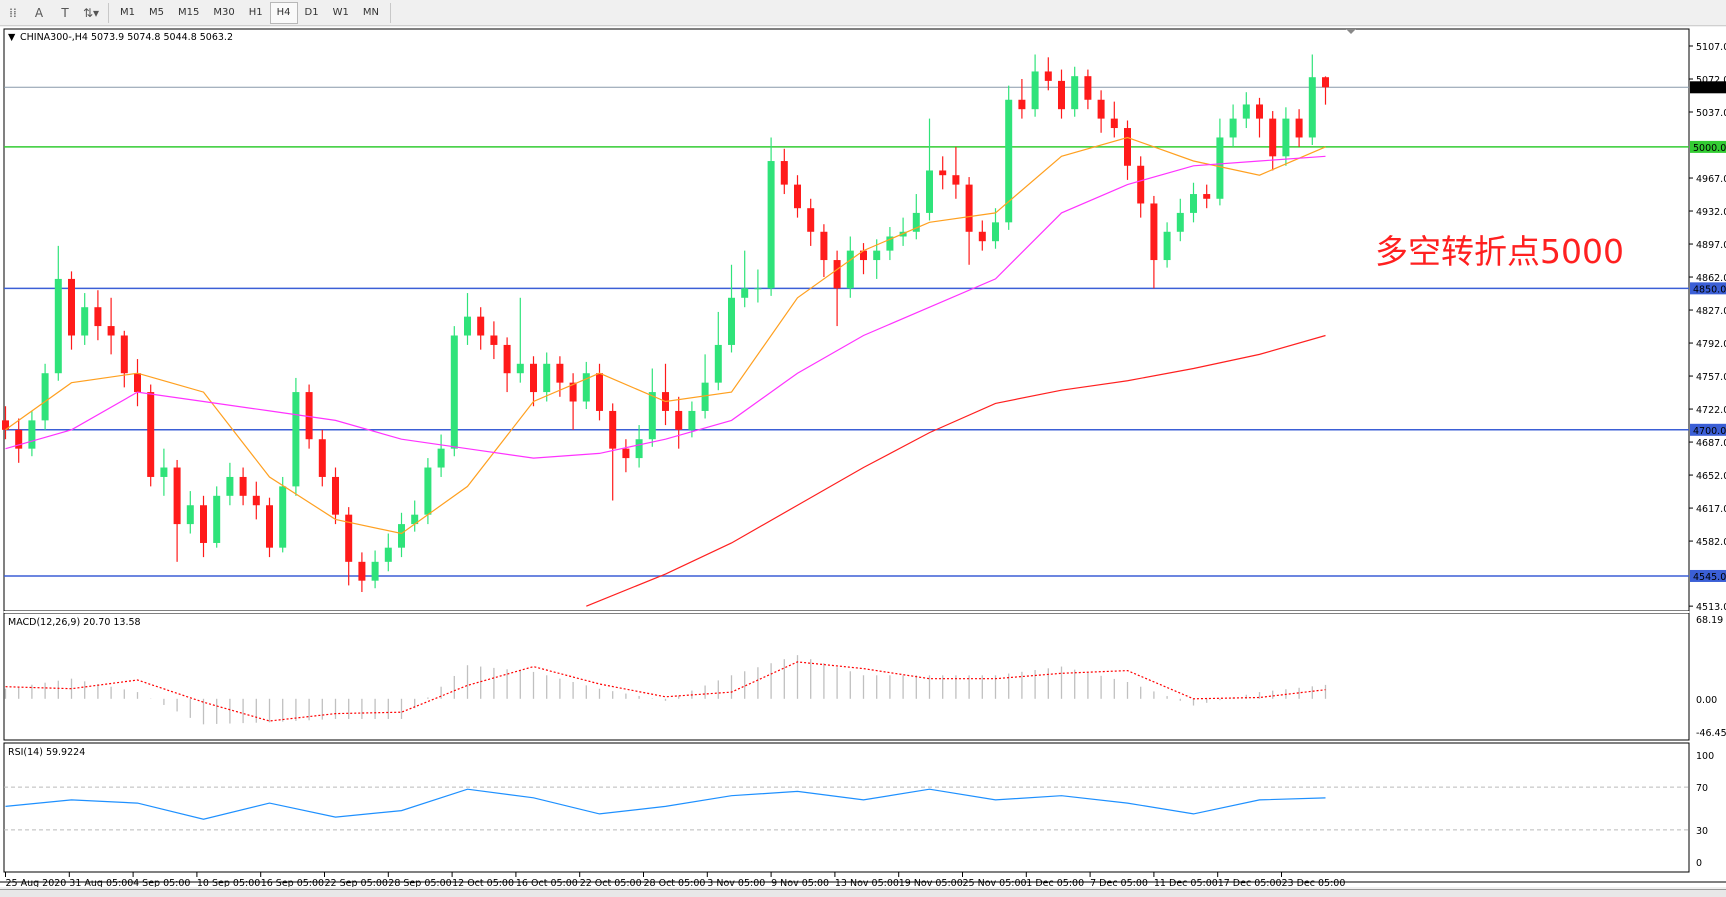  Describe the element at coordinates (1706, 700) in the screenshot. I see `macd-tick-label: 0.00` at that location.